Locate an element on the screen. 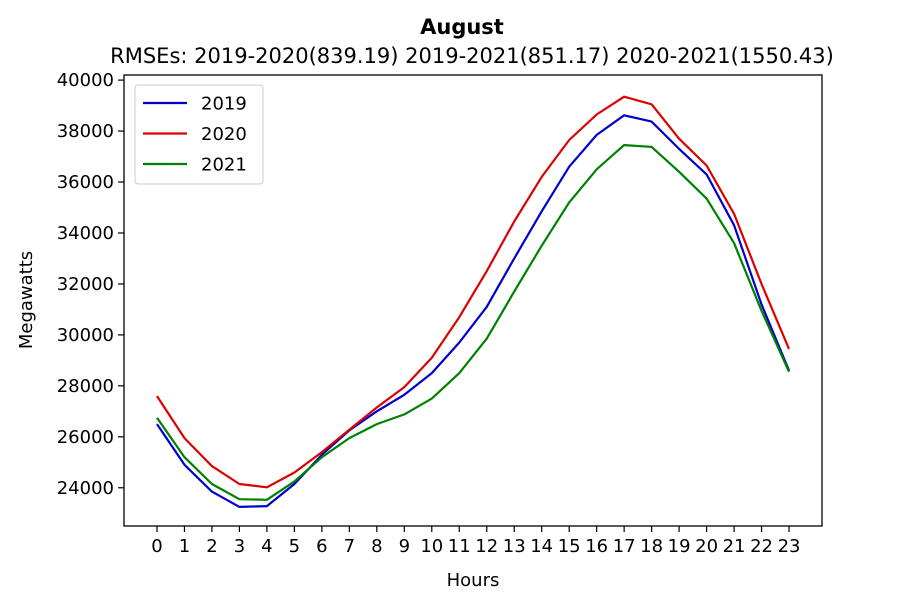 This screenshot has width=919, height=605. x-axis-label: Hours is located at coordinates (473, 580).